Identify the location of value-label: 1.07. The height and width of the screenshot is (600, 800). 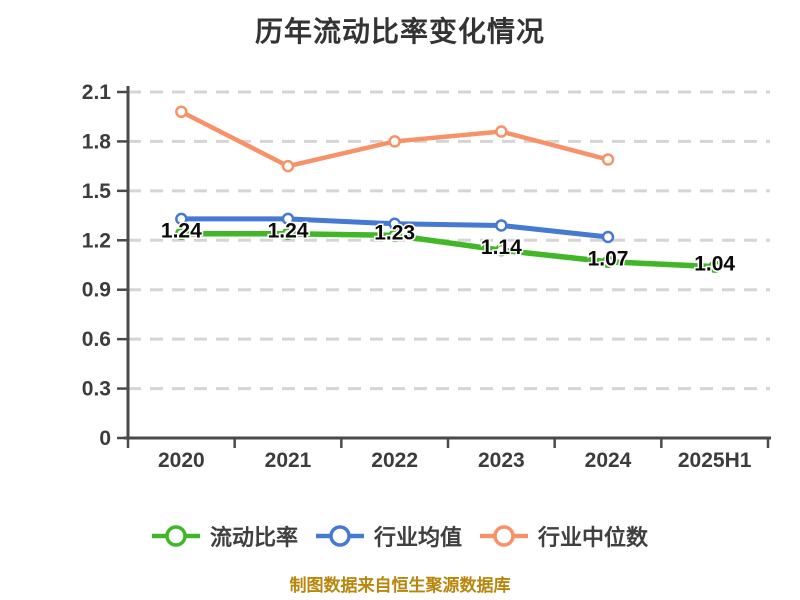
(608, 259).